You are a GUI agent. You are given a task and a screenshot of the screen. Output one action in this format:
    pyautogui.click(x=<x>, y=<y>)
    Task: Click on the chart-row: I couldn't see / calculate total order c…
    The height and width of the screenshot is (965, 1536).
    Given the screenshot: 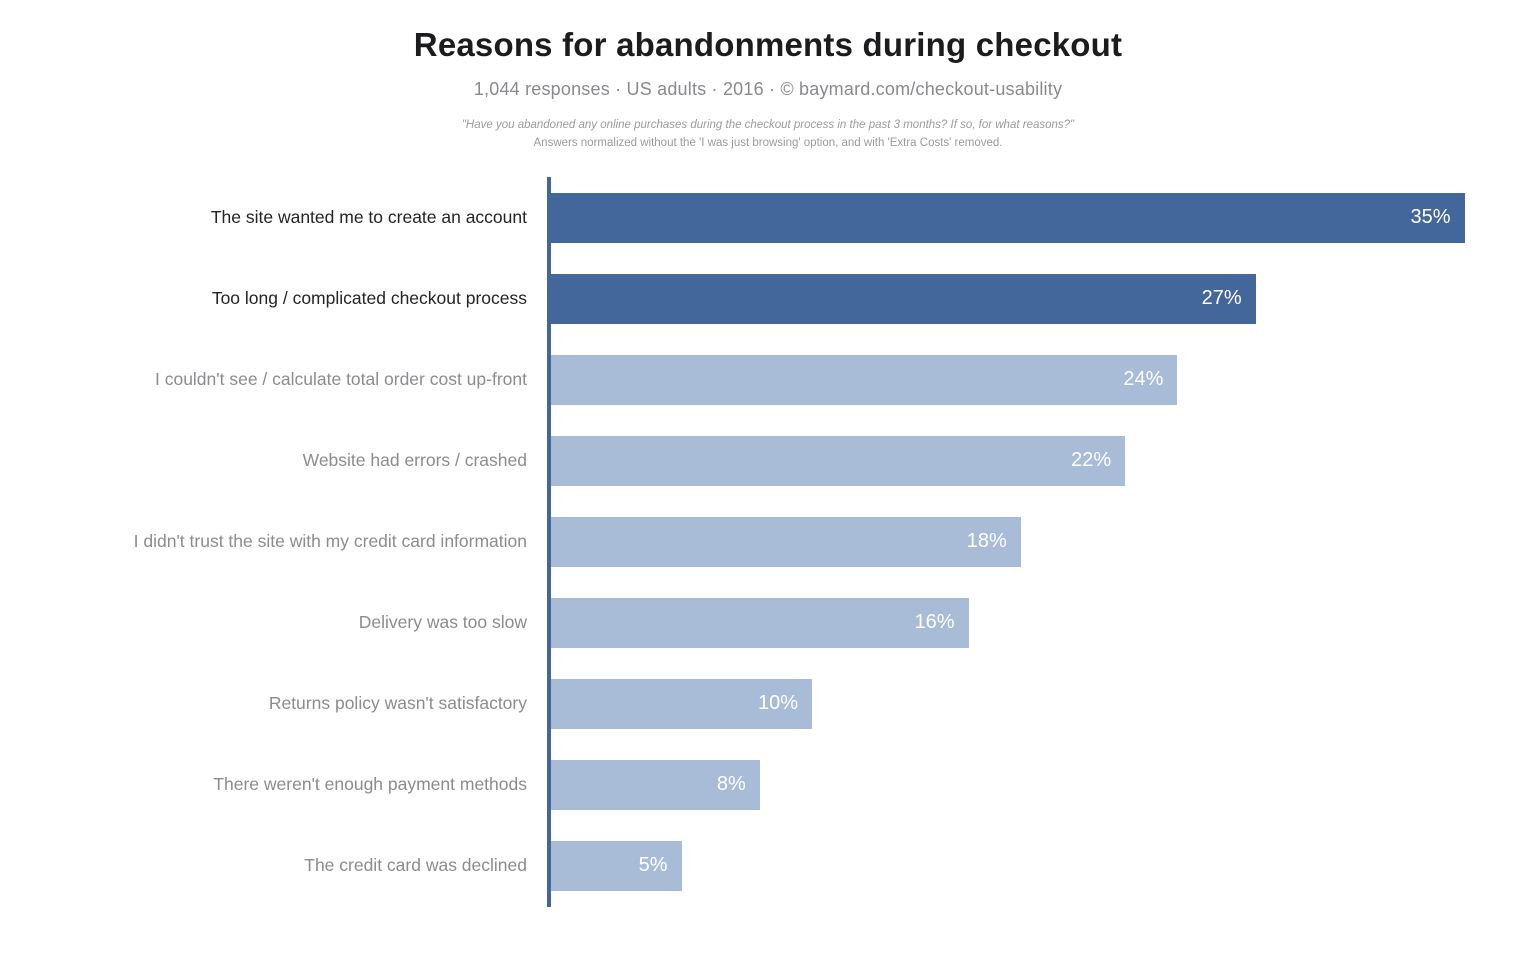 What is the action you would take?
    pyautogui.click(x=768, y=379)
    